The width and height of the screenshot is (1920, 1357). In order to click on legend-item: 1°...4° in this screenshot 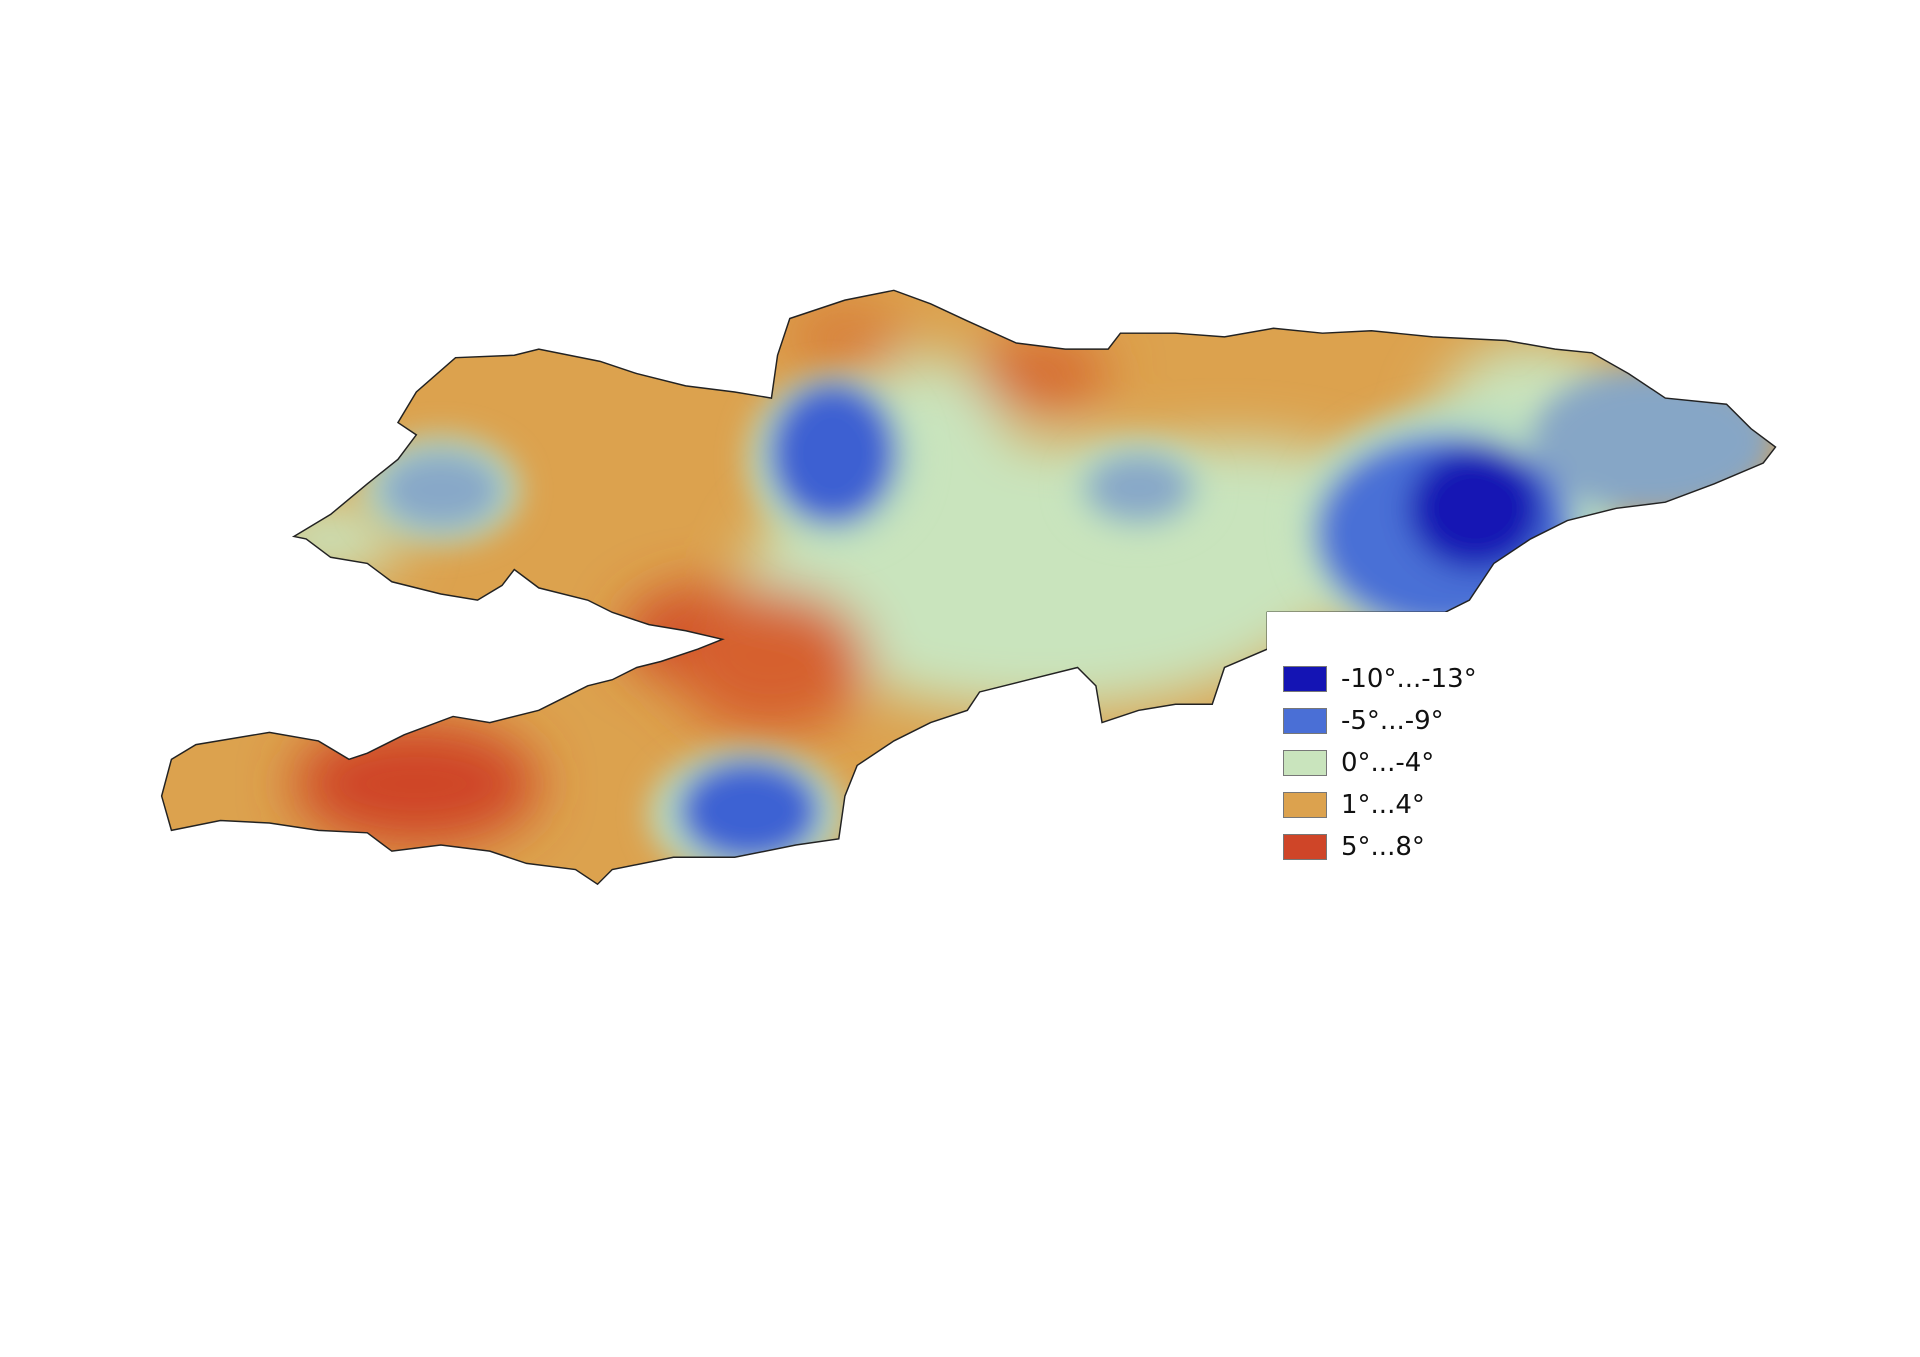, I will do `click(1354, 805)`.